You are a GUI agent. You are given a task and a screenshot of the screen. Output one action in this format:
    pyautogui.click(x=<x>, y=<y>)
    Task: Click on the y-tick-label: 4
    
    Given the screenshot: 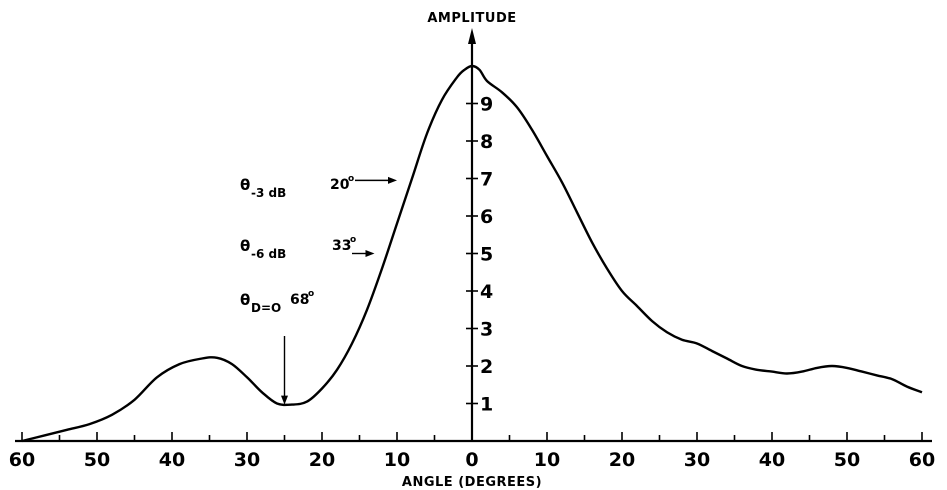 What is the action you would take?
    pyautogui.click(x=486, y=292)
    